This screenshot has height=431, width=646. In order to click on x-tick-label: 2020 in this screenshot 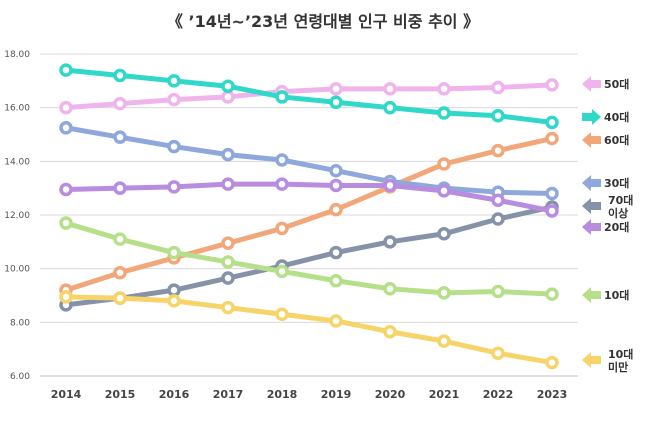, I will do `click(390, 394)`.